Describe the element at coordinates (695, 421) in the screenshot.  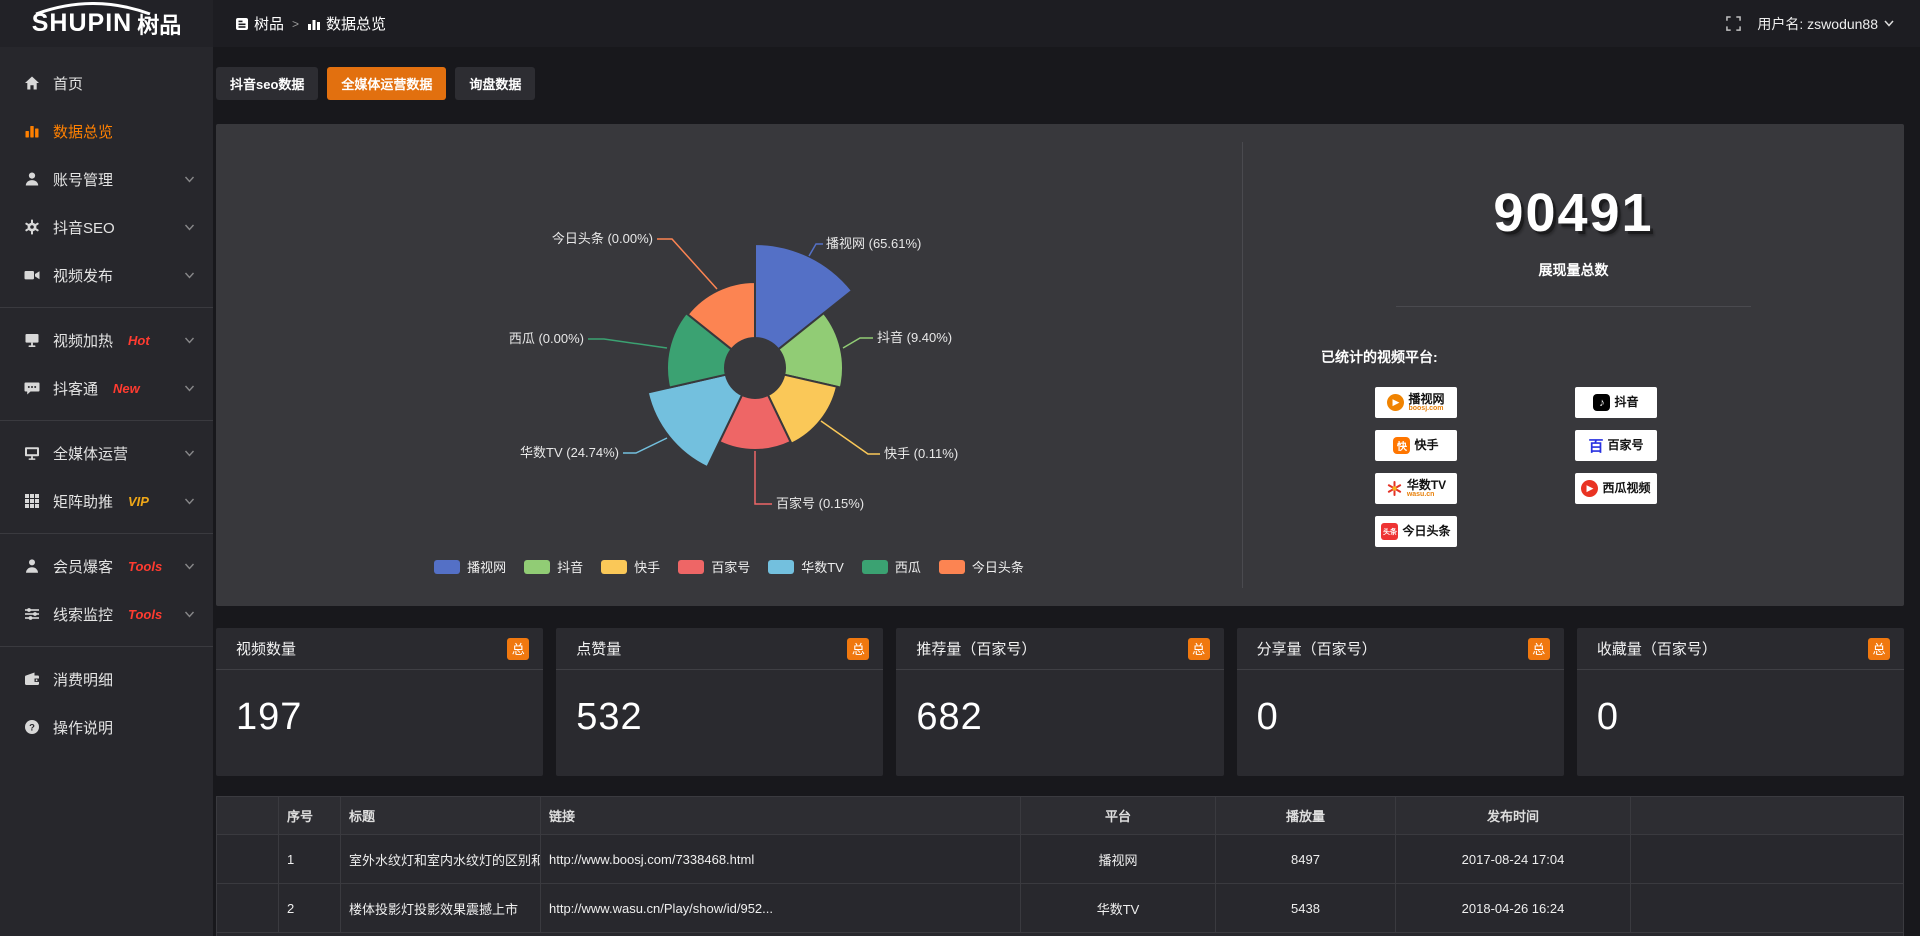
I see `pie-sector-华数TV` at that location.